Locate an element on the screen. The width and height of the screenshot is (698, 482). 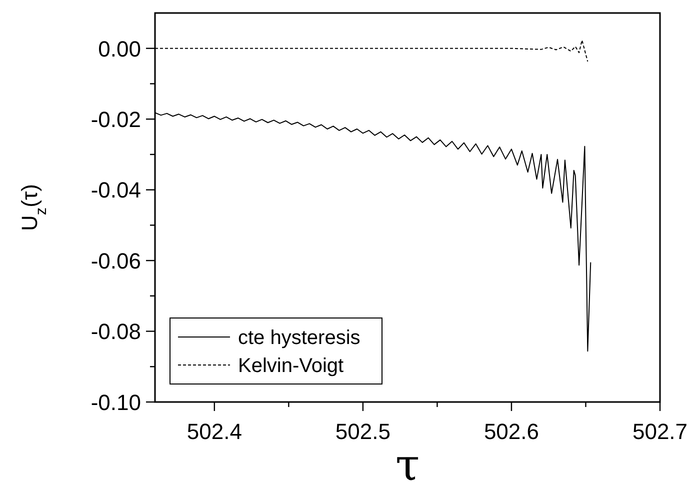
x-tick-label: 502.7 is located at coordinates (660, 431).